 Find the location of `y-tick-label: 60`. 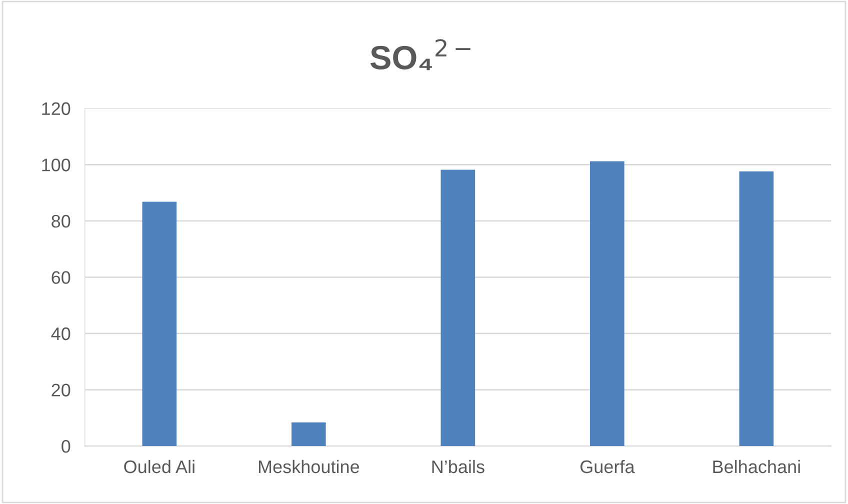

y-tick-label: 60 is located at coordinates (61, 277).